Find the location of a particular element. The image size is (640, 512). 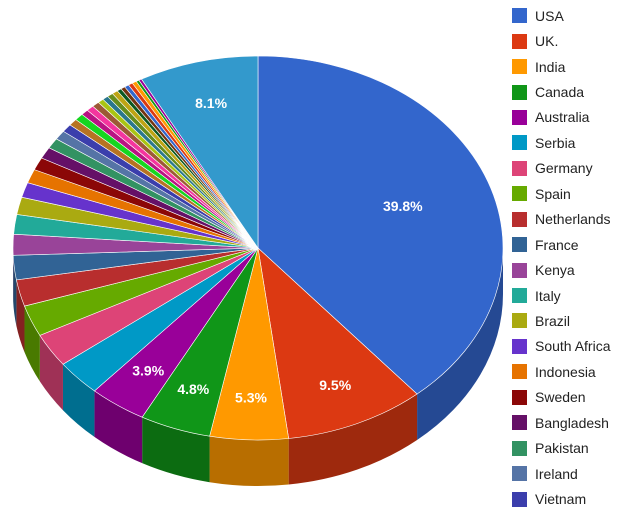

legend-item-germany: Germany is located at coordinates (576, 168).